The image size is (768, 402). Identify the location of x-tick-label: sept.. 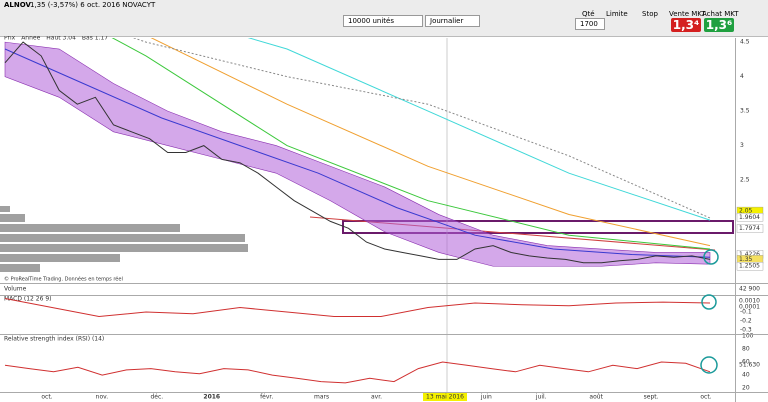
(651, 397).